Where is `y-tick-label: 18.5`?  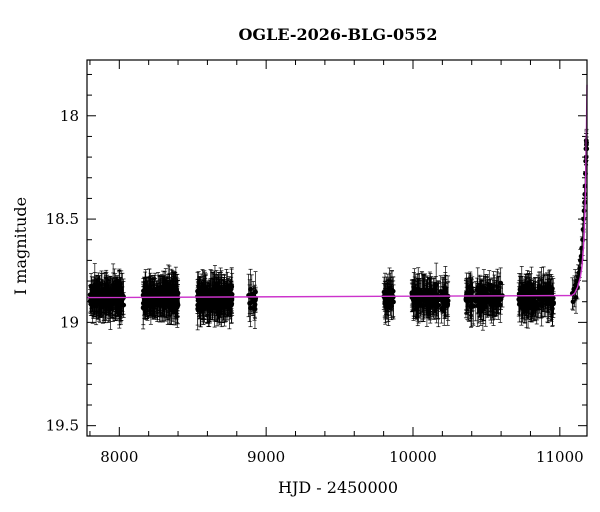
y-tick-label: 18.5 is located at coordinates (62, 219).